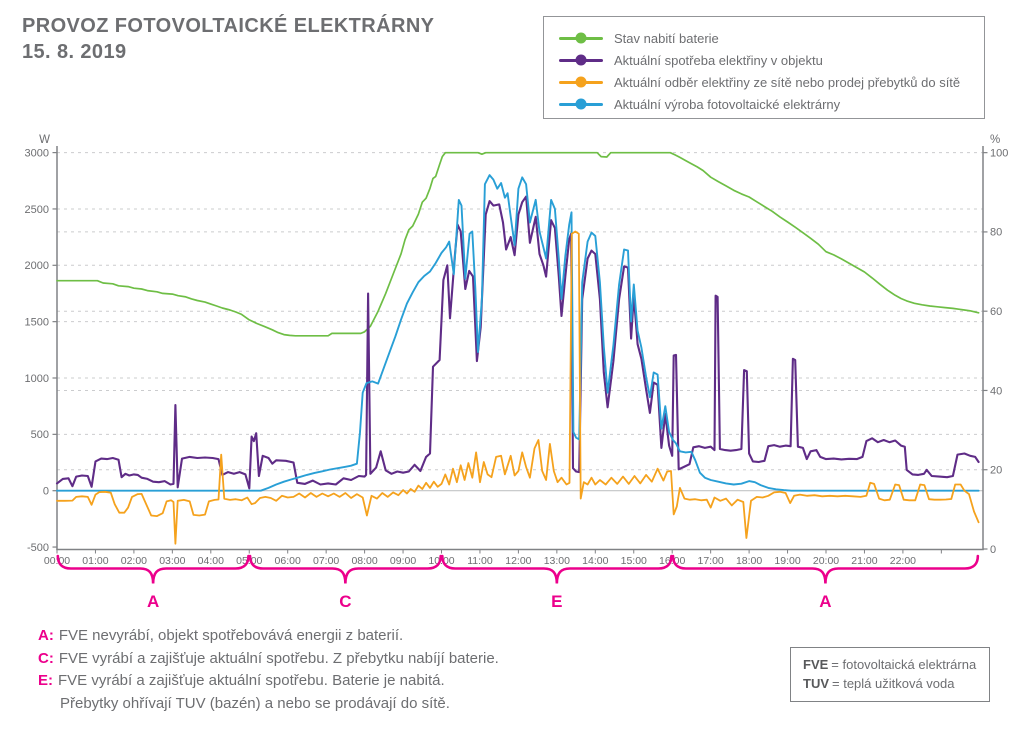  What do you see at coordinates (581, 82) in the screenshot?
I see `grid-line-marker-icon` at bounding box center [581, 82].